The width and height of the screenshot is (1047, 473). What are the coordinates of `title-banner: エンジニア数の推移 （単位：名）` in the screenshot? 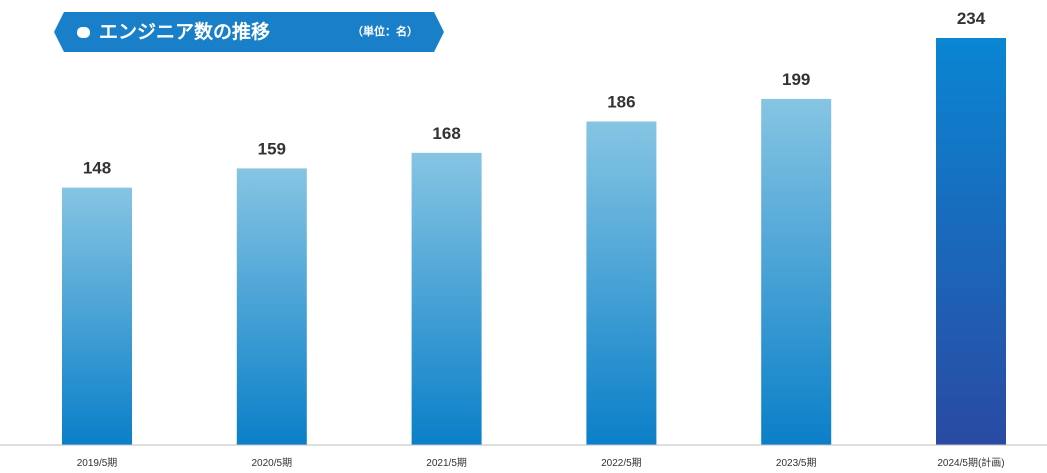 It's located at (249, 32).